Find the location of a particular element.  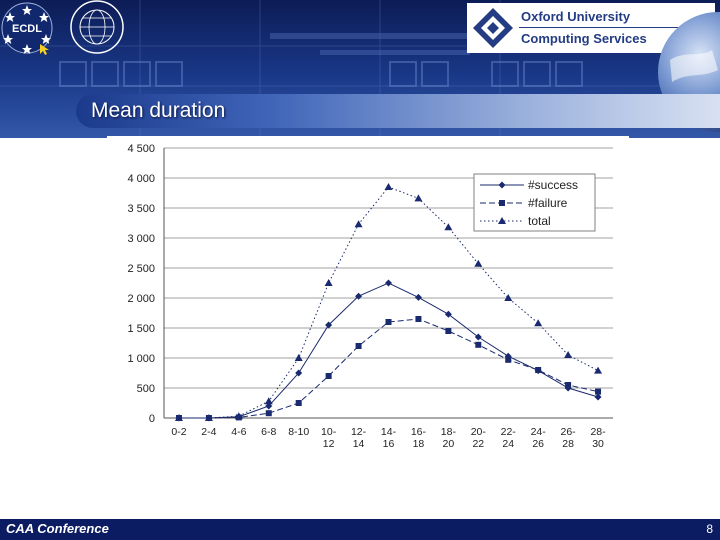

title-bar is located at coordinates (398, 111).